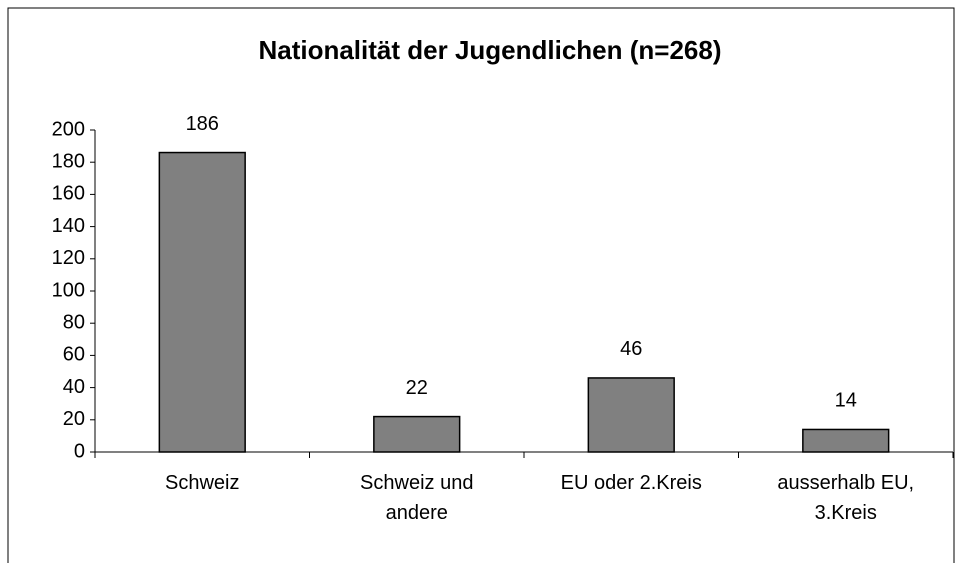 The height and width of the screenshot is (563, 962). What do you see at coordinates (846, 401) in the screenshot?
I see `value-label: 14` at bounding box center [846, 401].